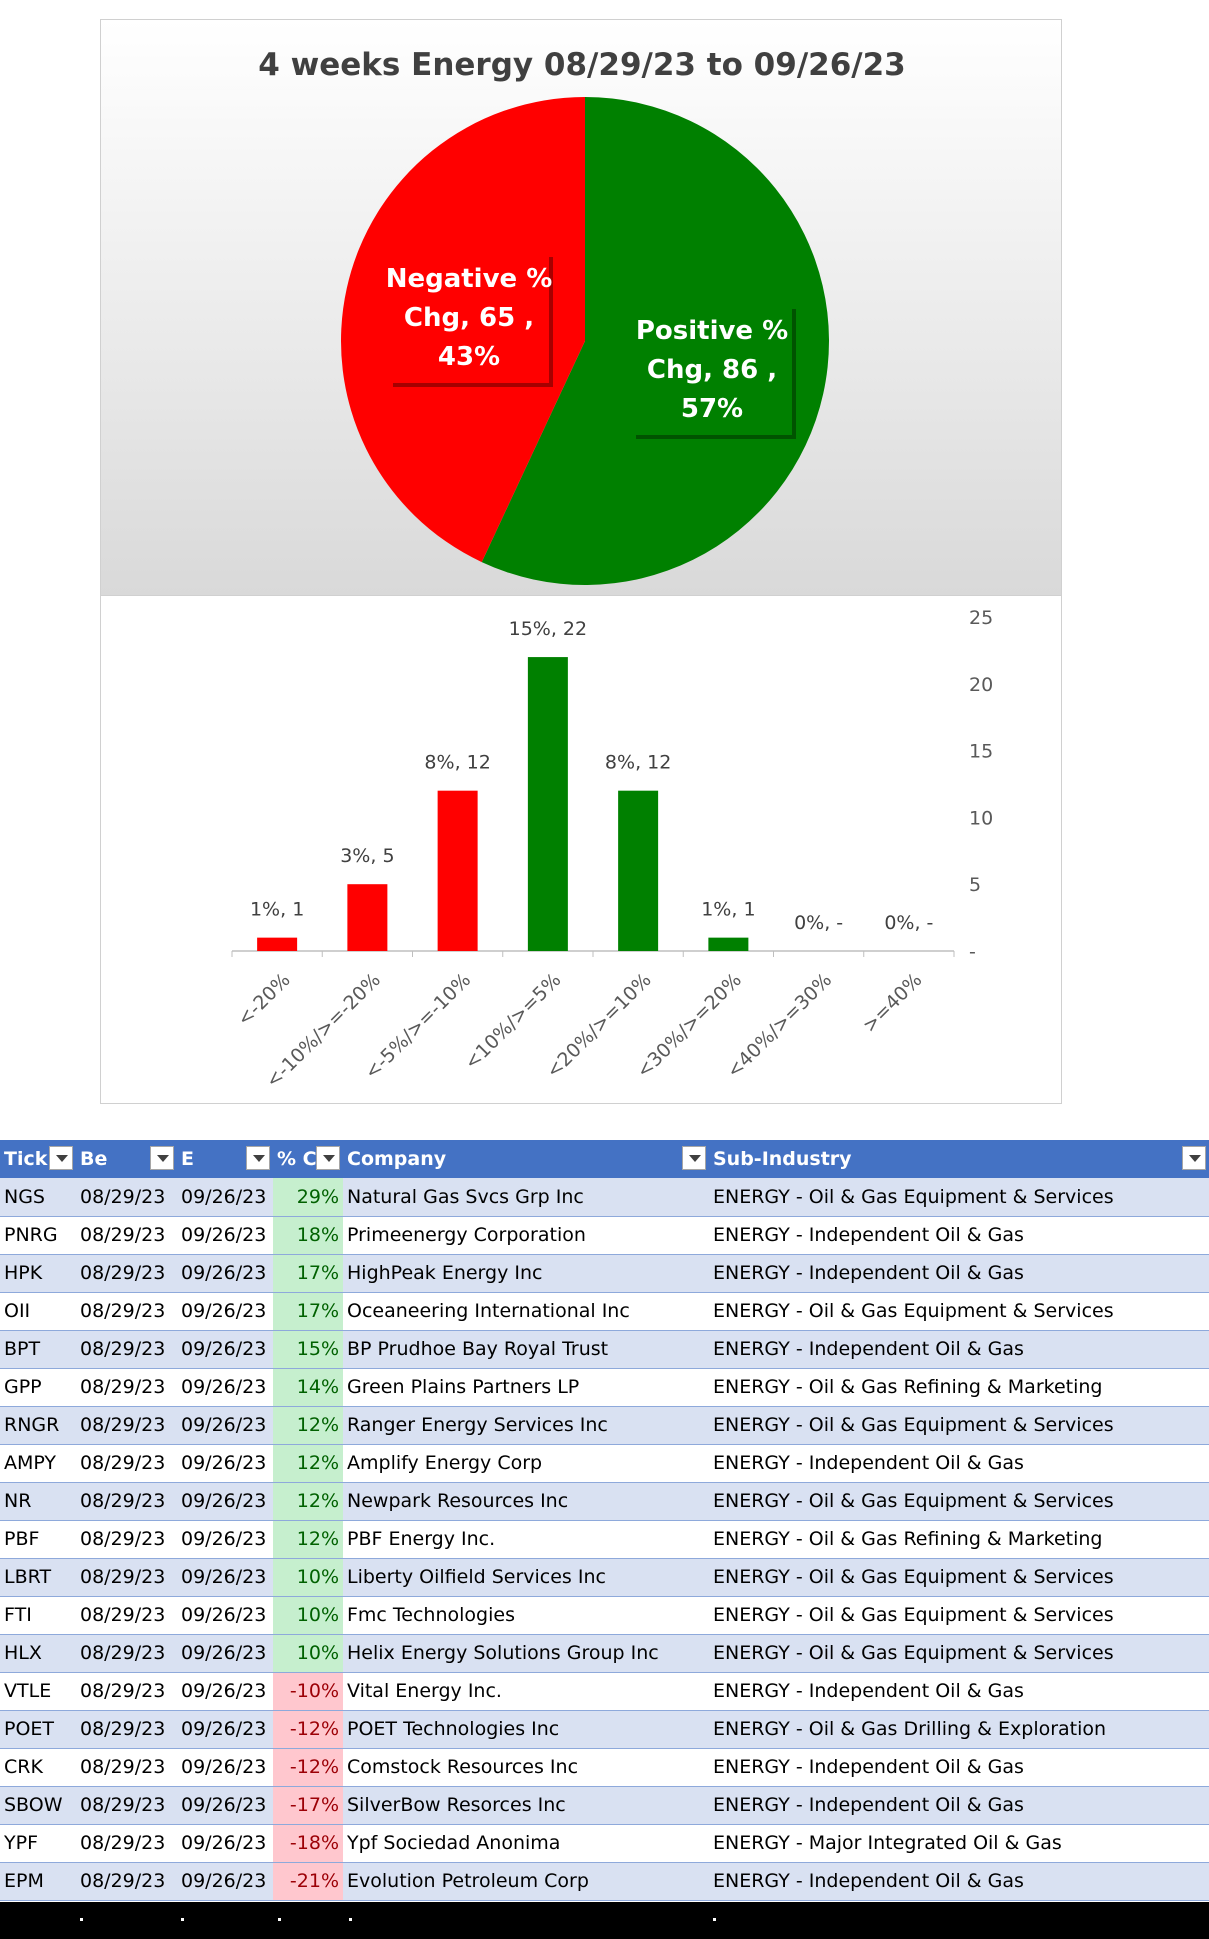 The image size is (1209, 1939). I want to click on cell-pct-change: 17%, so click(308, 1273).